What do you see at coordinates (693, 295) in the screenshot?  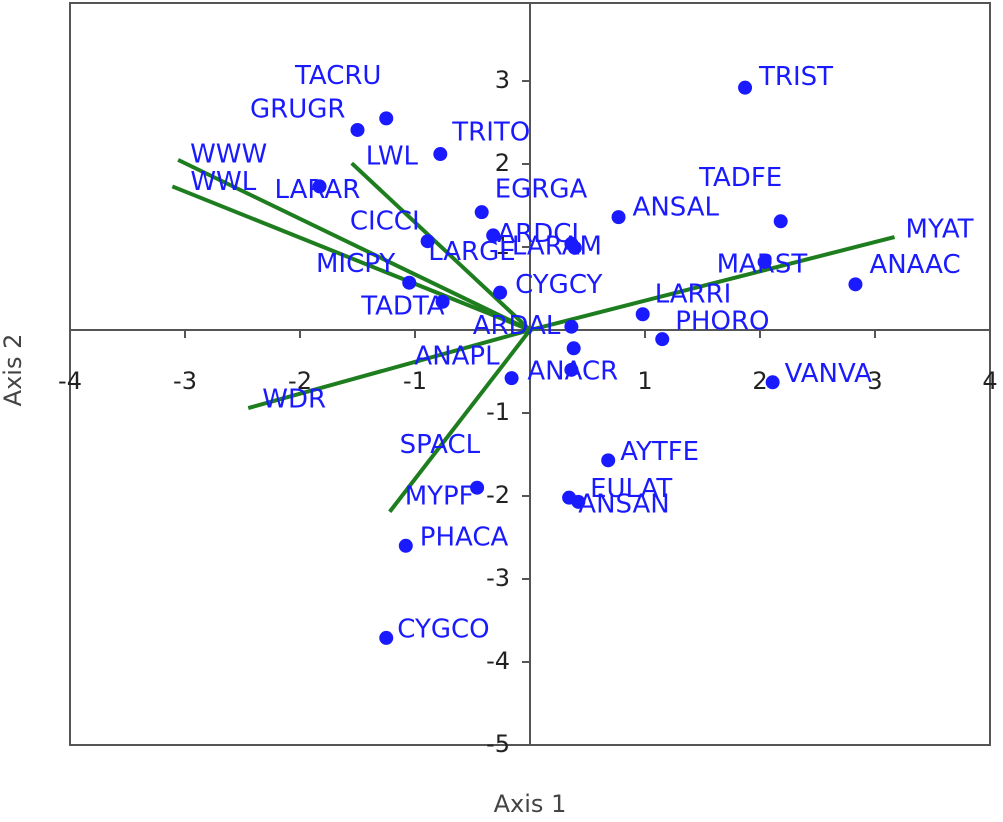 I see `point-label: LARRI` at bounding box center [693, 295].